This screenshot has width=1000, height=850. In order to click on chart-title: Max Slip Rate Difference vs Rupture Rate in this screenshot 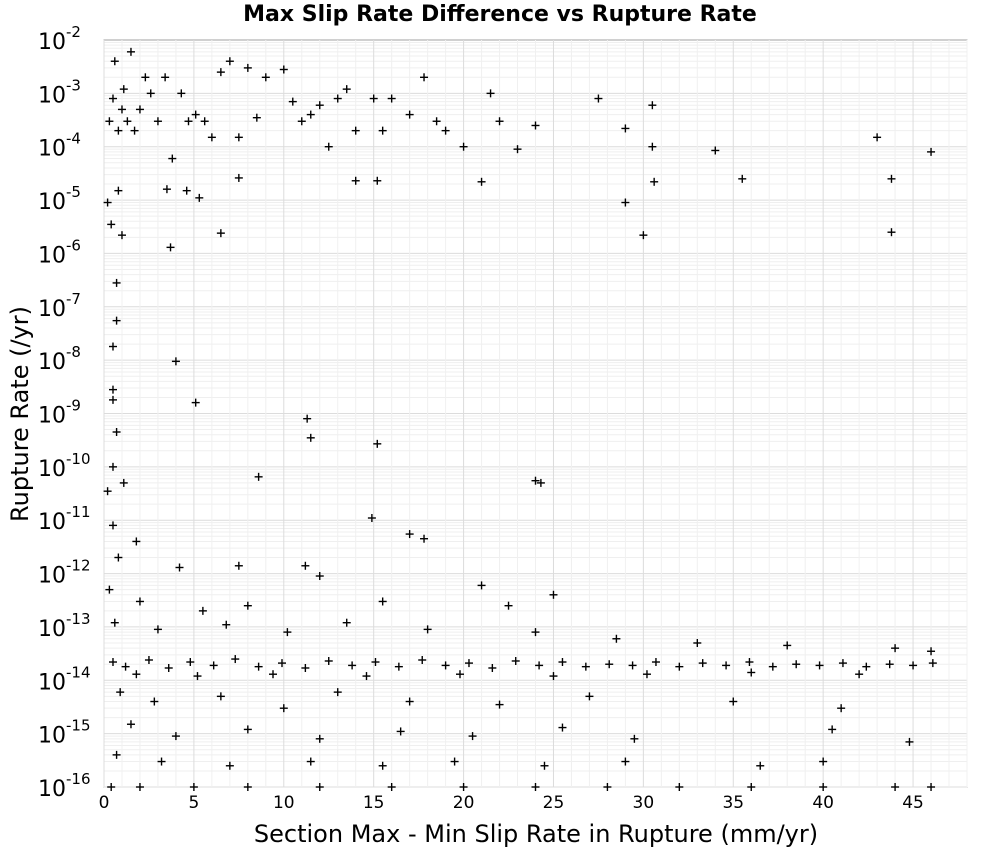, I will do `click(500, 14)`.